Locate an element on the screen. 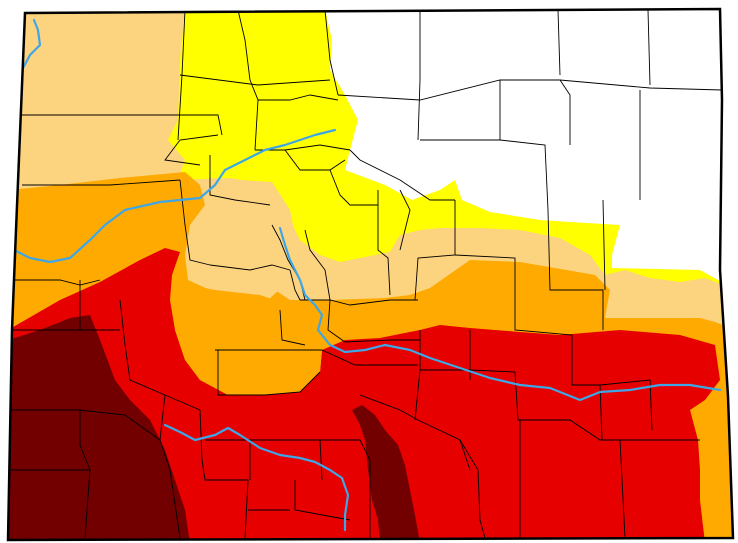 The image size is (738, 543). d2-lobe is located at coordinates (248, 340).